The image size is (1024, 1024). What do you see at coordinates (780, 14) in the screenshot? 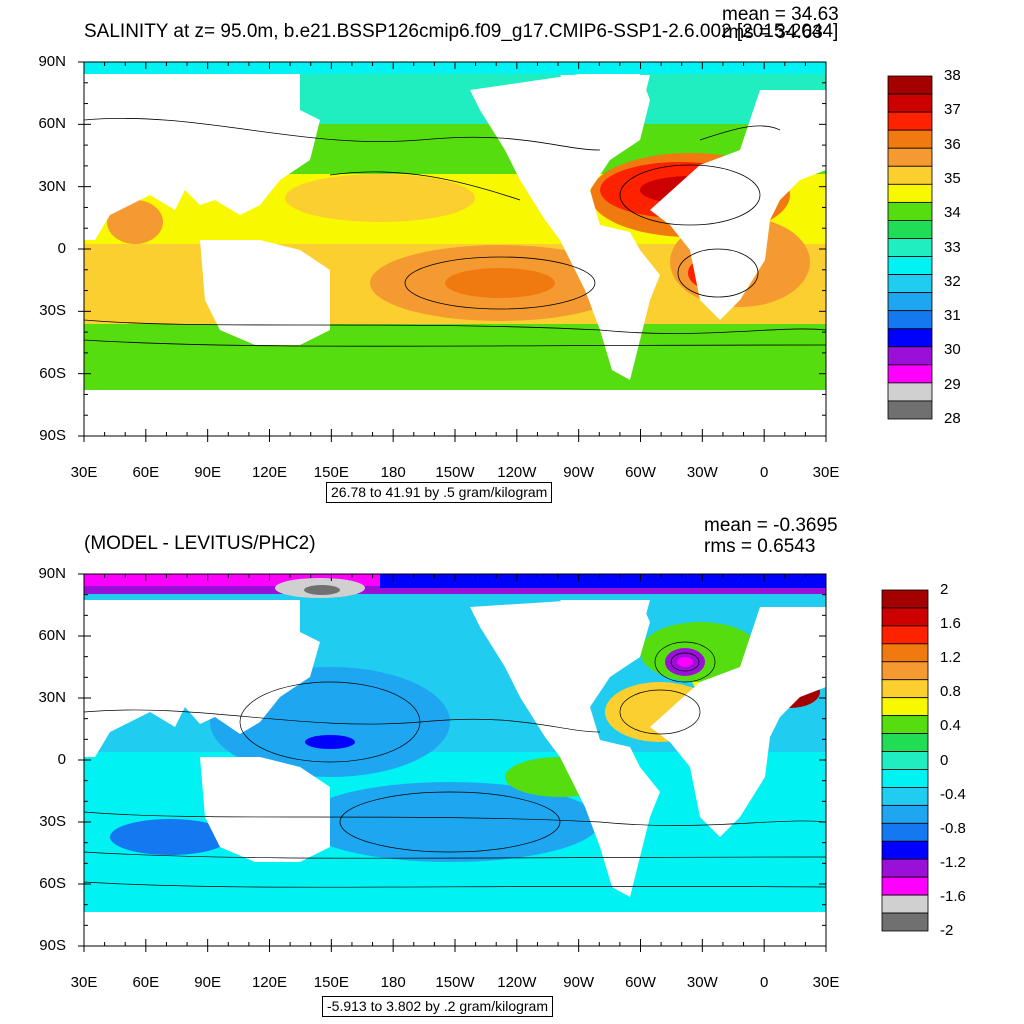
I see `mean-stat: mean = 34.63` at bounding box center [780, 14].